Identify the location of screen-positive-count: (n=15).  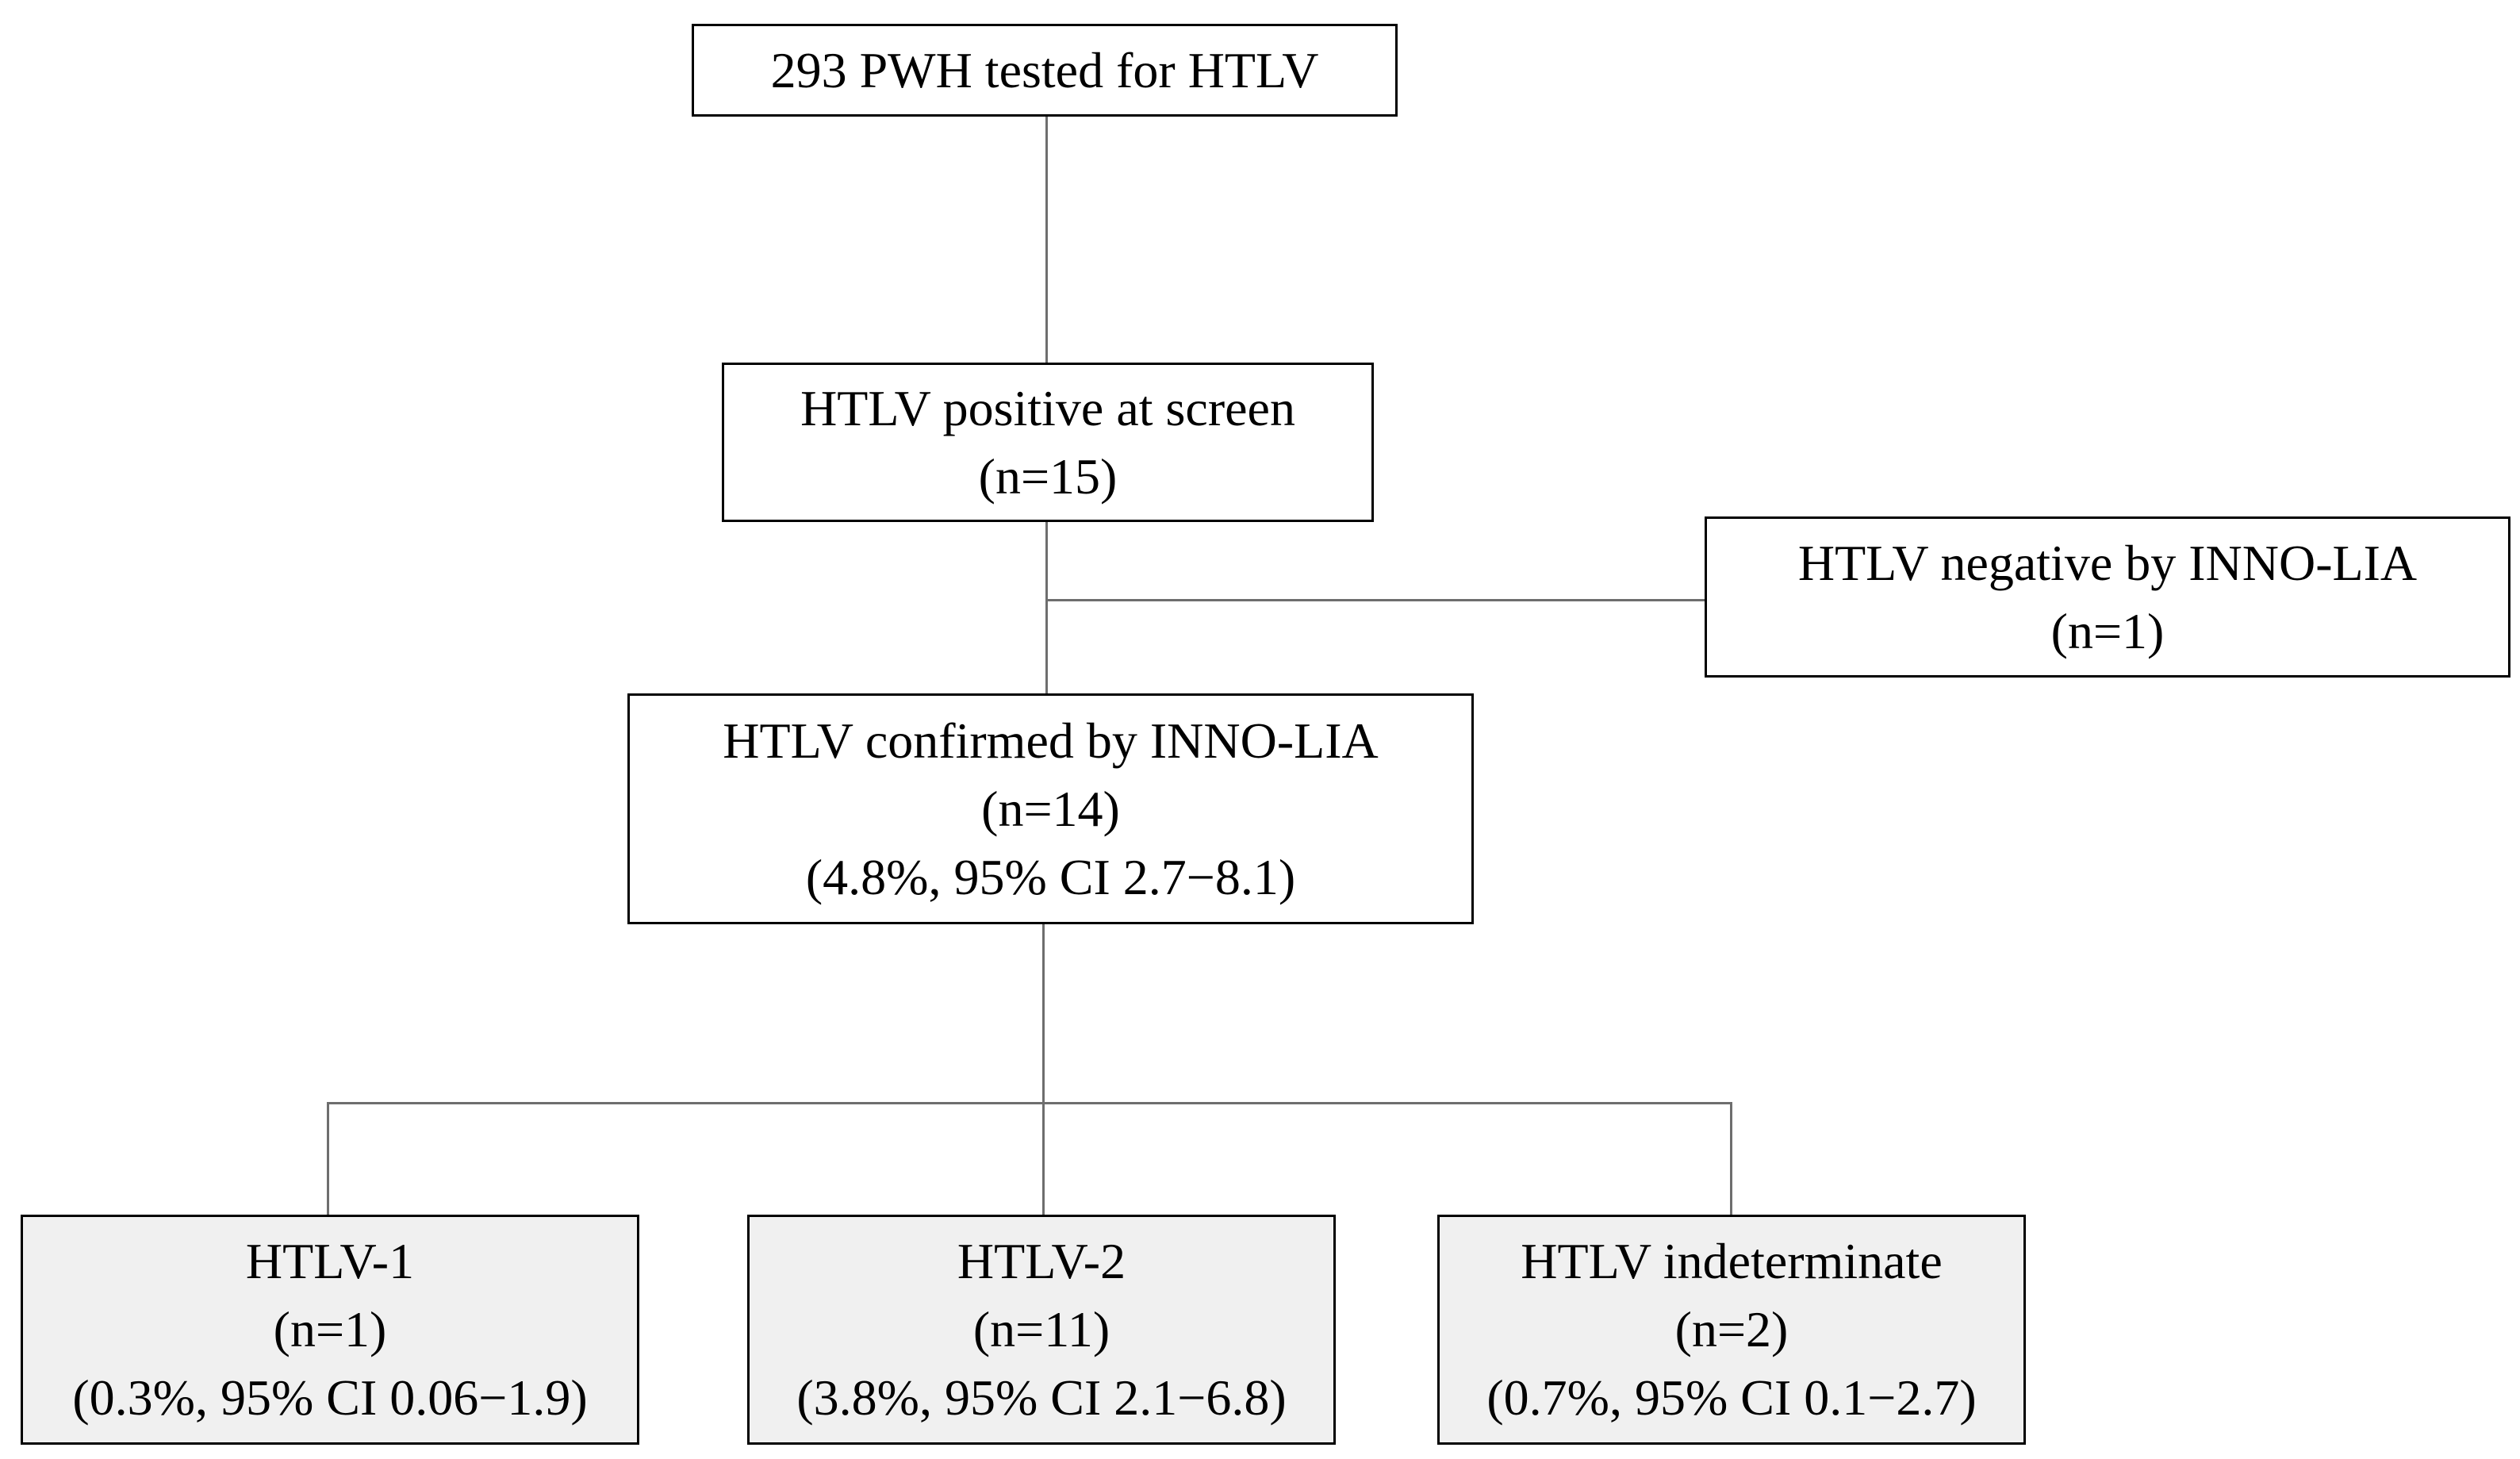
(1048, 476).